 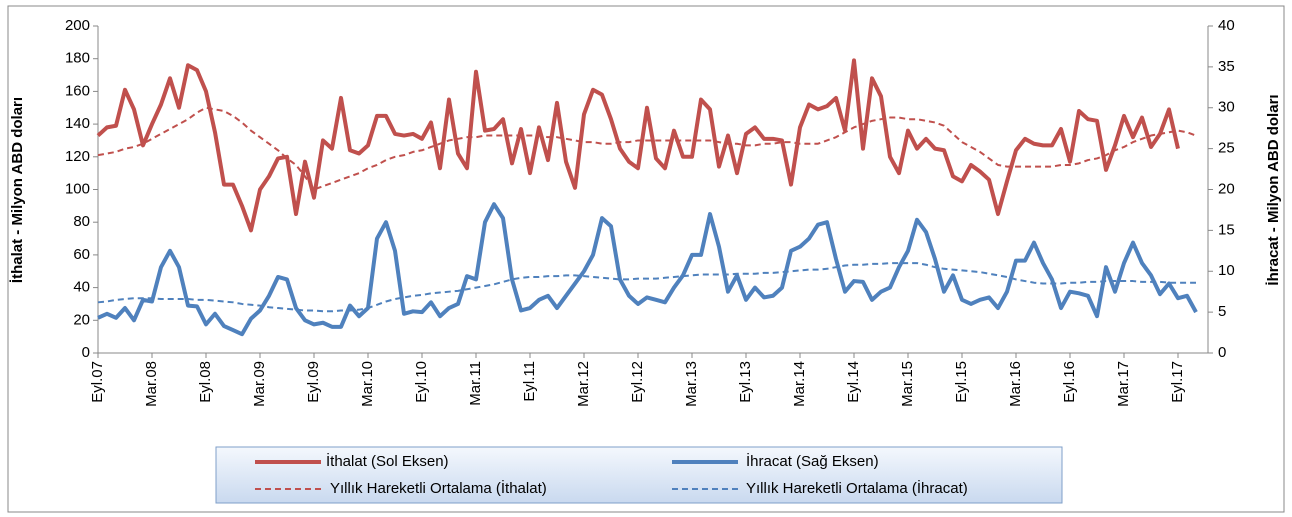 What do you see at coordinates (313, 382) in the screenshot?
I see `x-tick-label: Eyl.09` at bounding box center [313, 382].